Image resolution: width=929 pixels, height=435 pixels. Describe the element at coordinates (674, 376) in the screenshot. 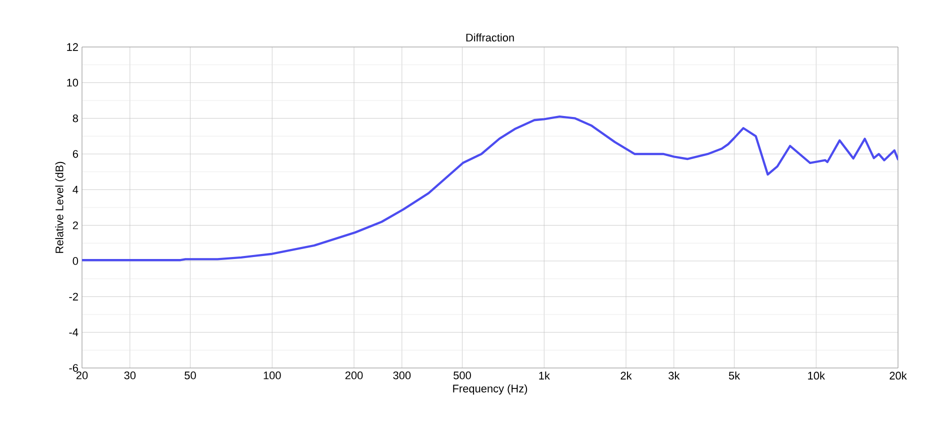

I see `x-tick-label: 3k` at that location.